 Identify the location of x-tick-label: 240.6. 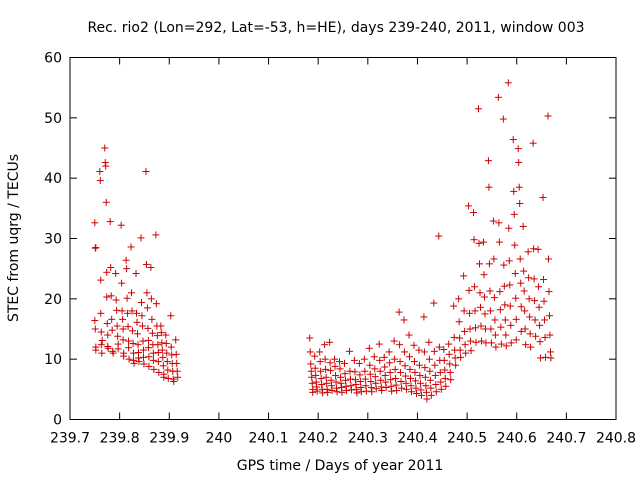
(517, 439).